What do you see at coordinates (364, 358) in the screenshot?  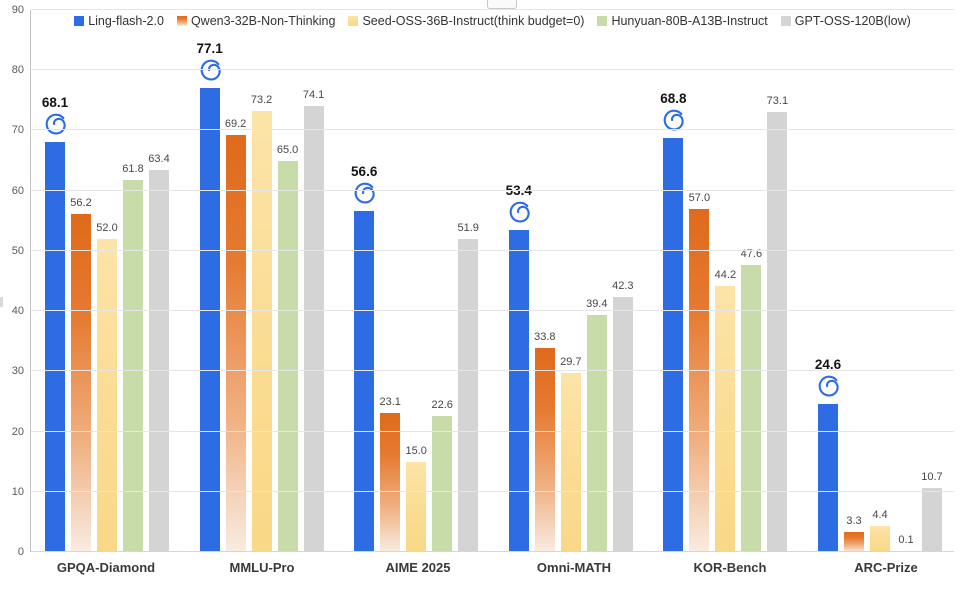 I see `bar: 56.6` at bounding box center [364, 358].